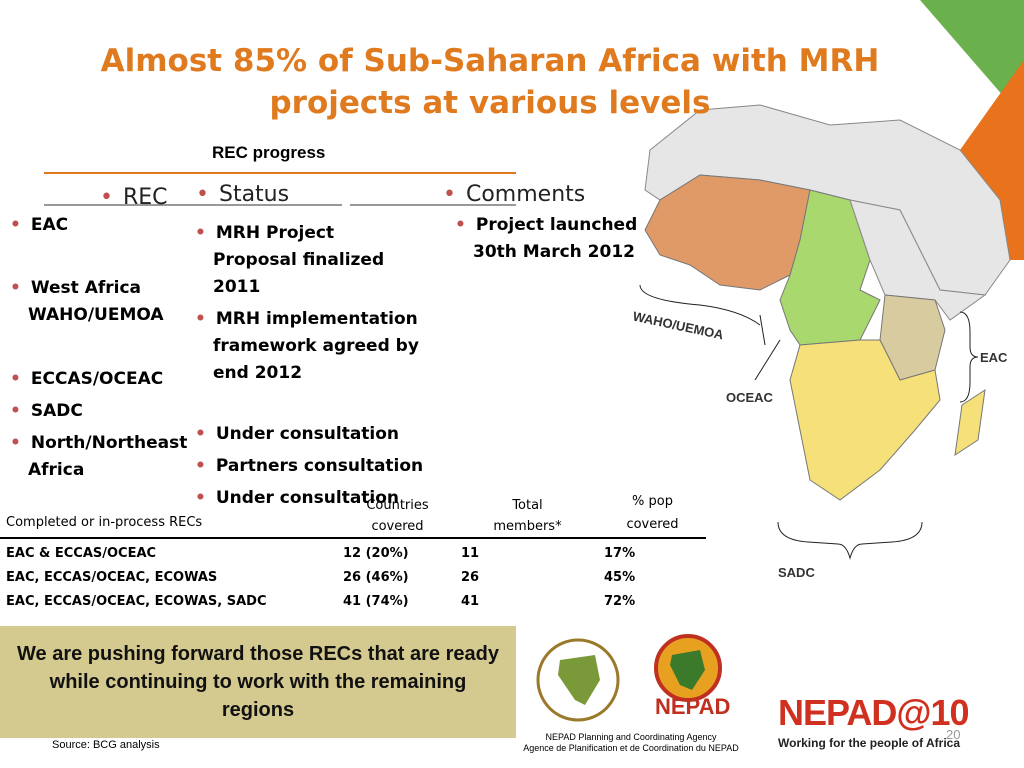  Describe the element at coordinates (953, 734) in the screenshot. I see `page-number: 20` at that location.